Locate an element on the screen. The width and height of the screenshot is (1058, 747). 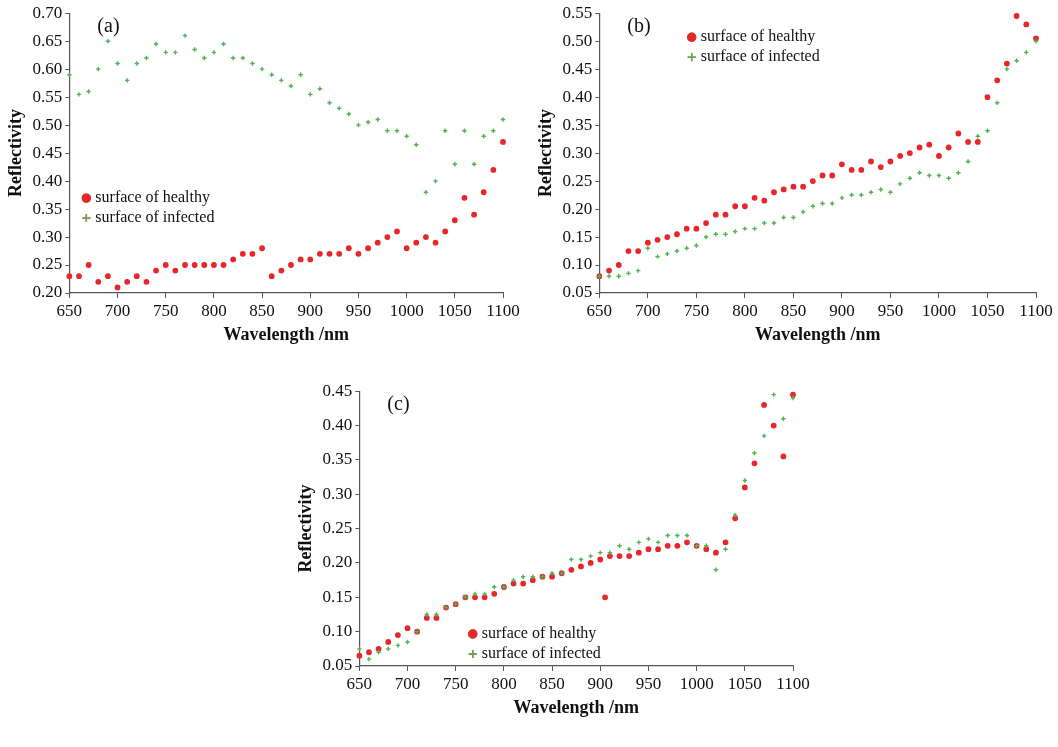
chart-title: (b) is located at coordinates (639, 26).